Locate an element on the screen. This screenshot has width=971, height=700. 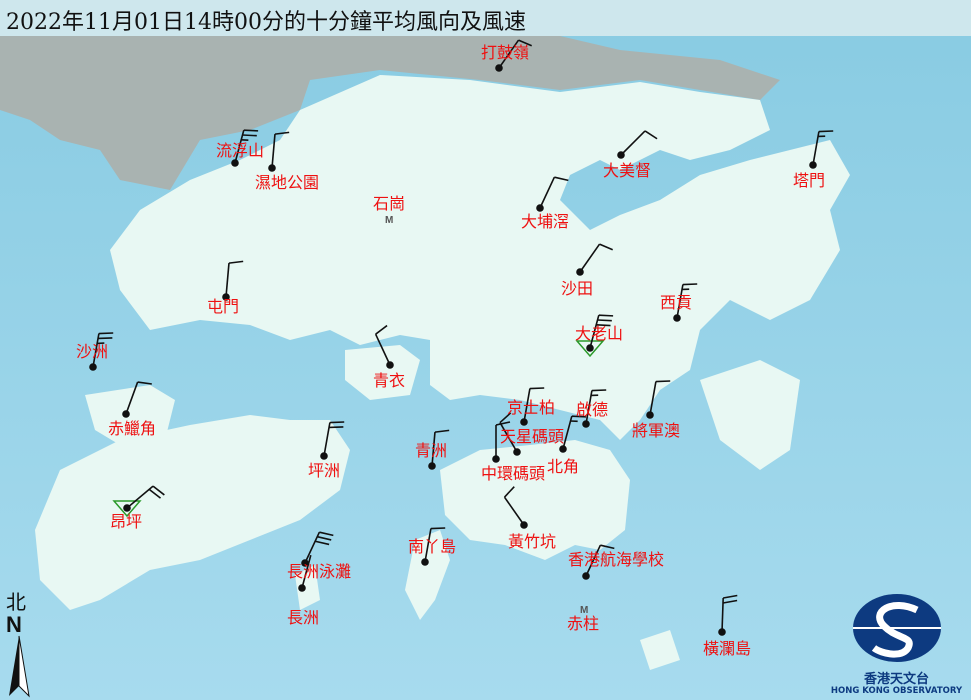
title-bar: 2022年11月01日14時00分的十分鐘平均風向及風速 is located at coordinates (485, 18).